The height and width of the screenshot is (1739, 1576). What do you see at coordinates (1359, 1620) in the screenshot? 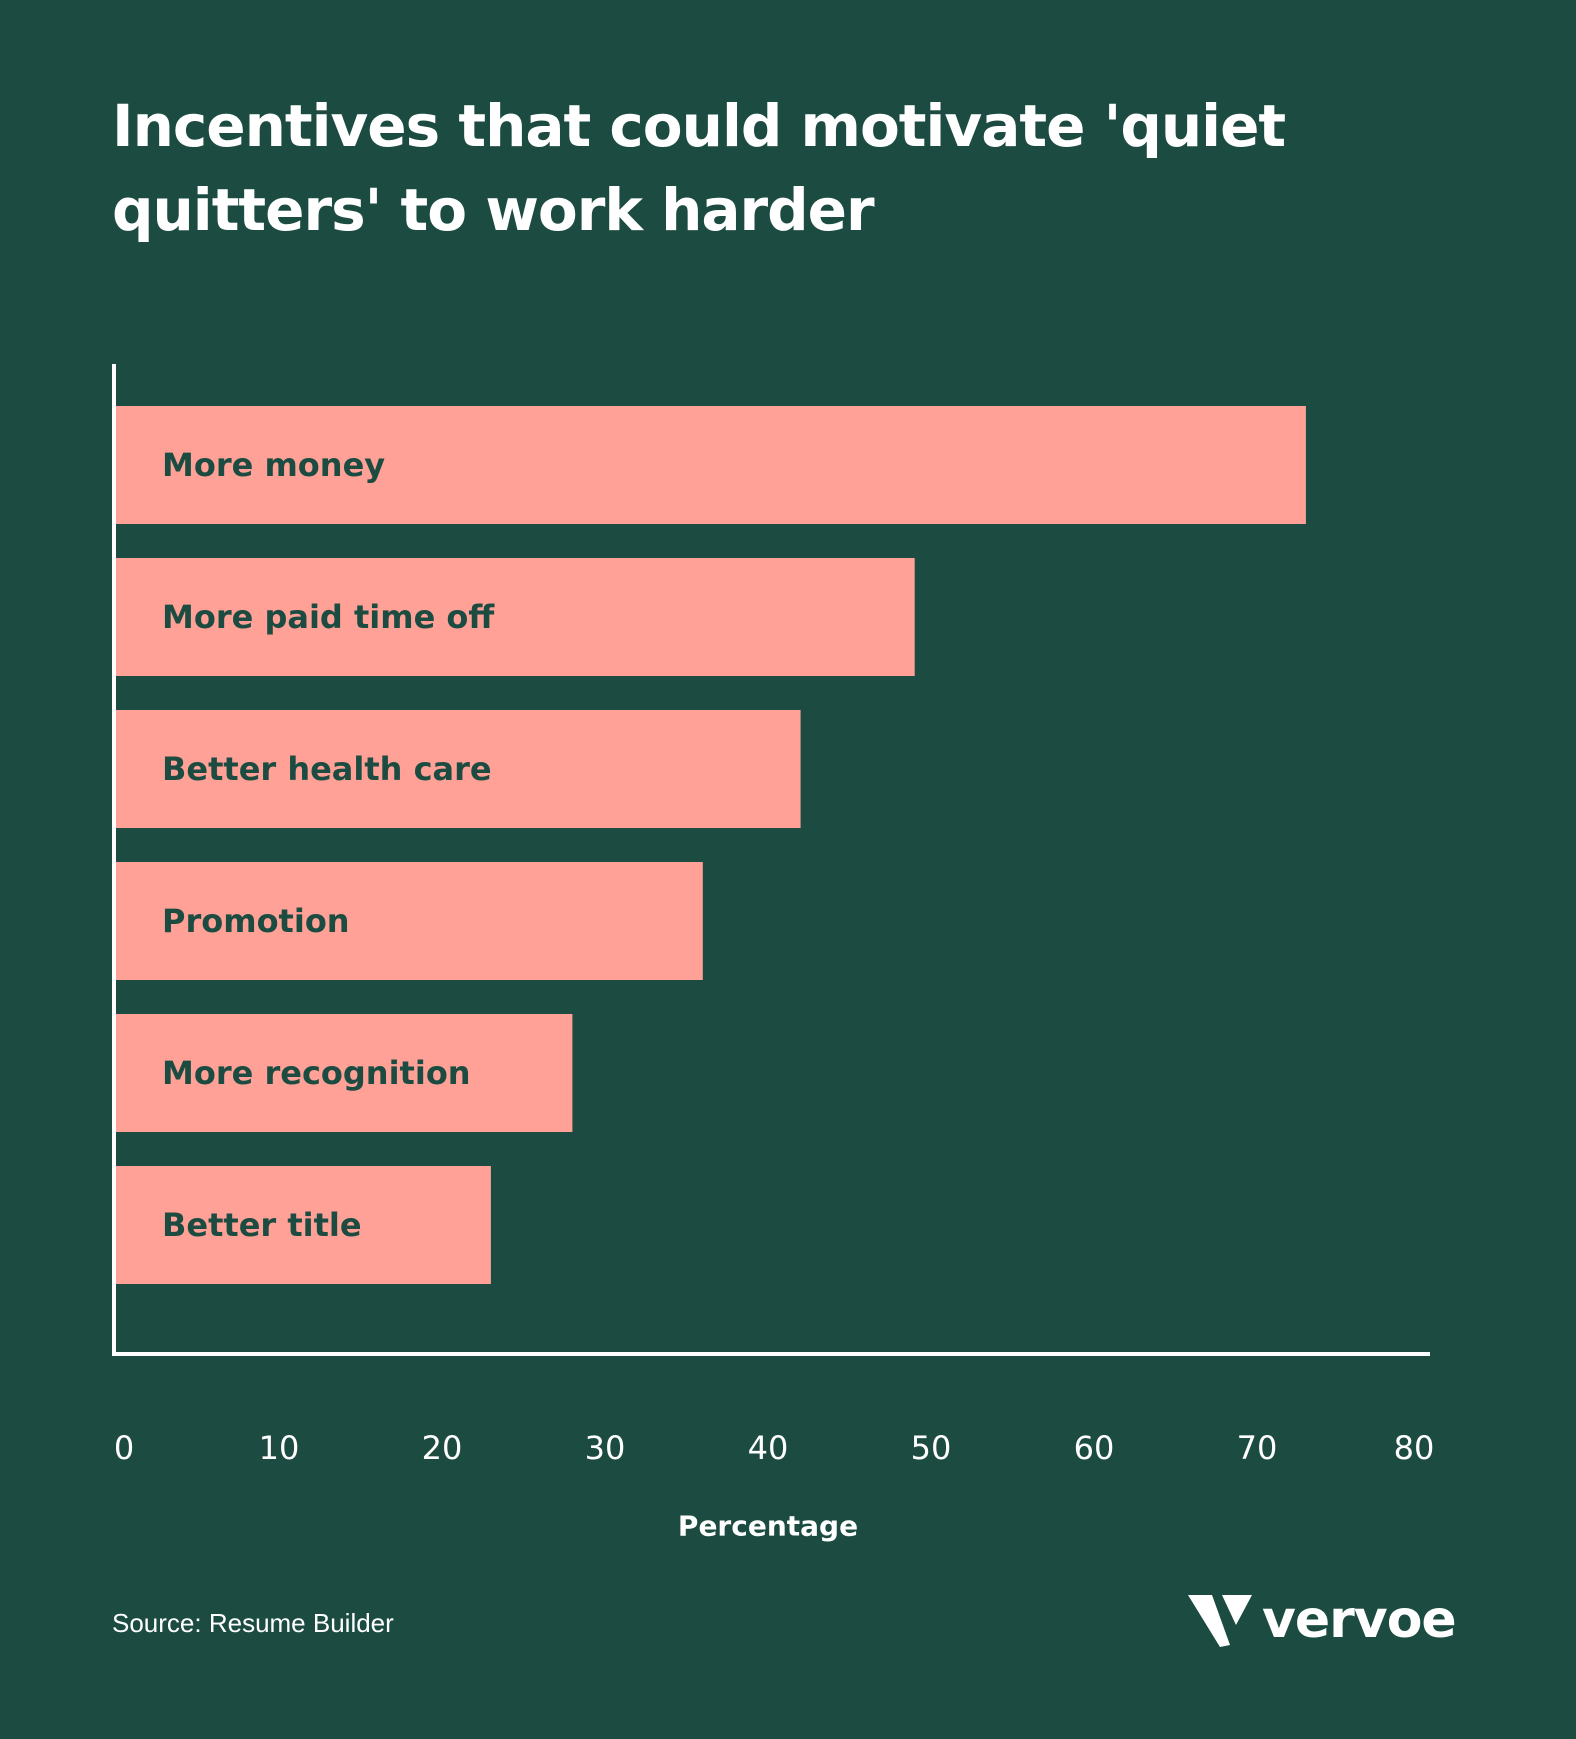
I see `vervoe-logo-text: vervoe` at bounding box center [1359, 1620].